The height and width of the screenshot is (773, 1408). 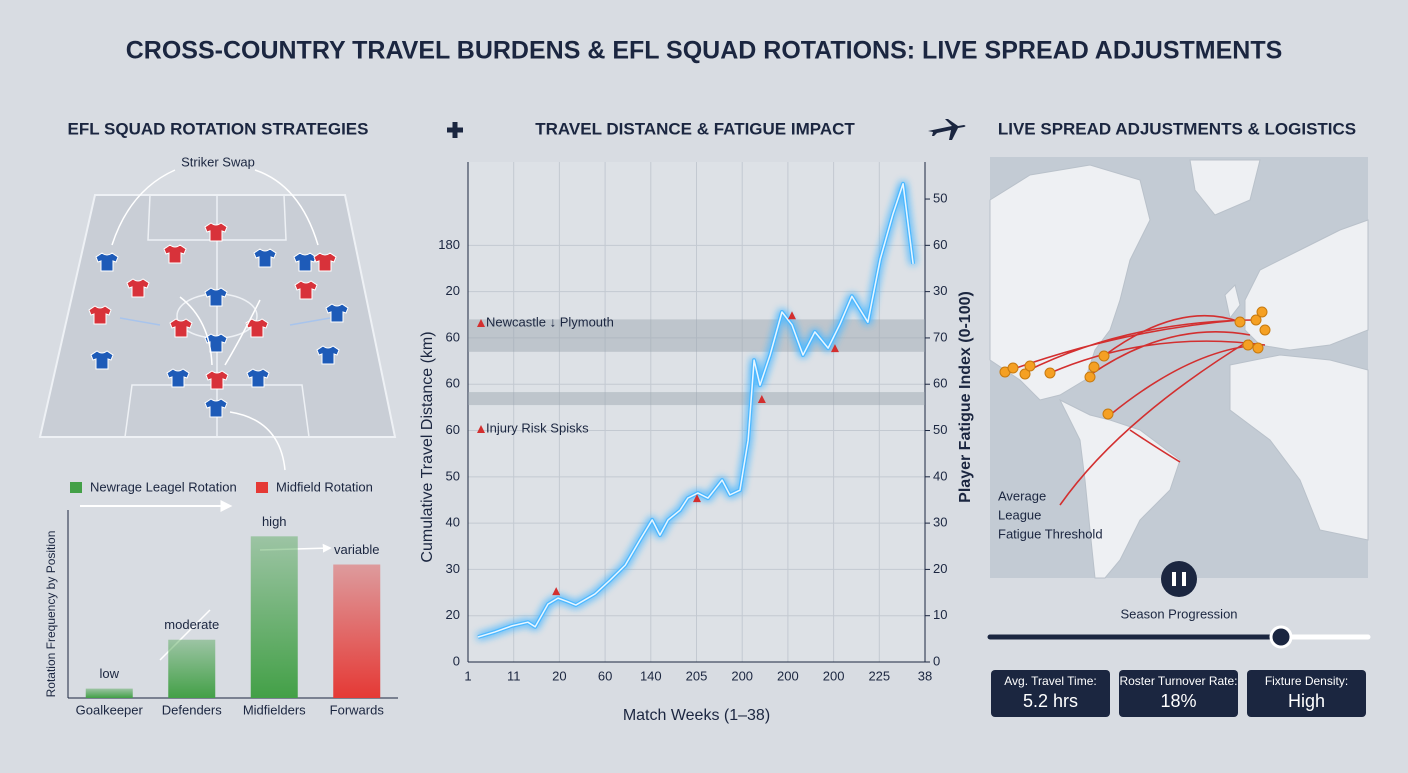 What do you see at coordinates (274, 521) in the screenshot?
I see `bar-annotation: high` at bounding box center [274, 521].